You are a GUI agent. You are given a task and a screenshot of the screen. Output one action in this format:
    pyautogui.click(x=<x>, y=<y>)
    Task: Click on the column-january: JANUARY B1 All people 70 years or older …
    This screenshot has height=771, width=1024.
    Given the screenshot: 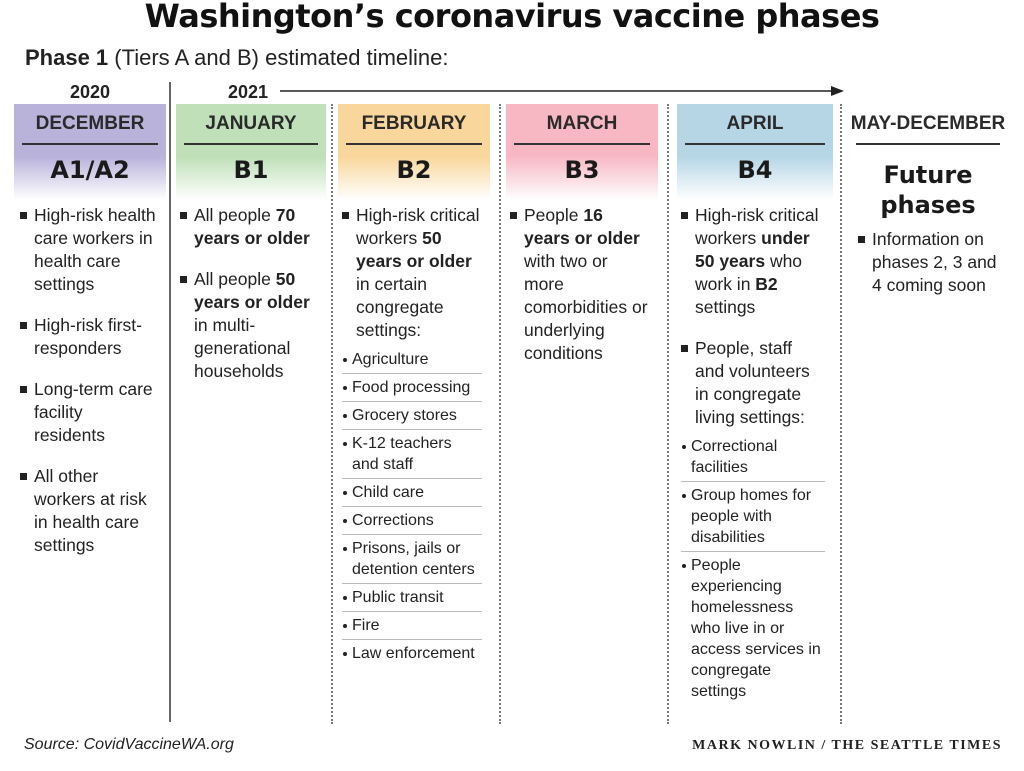 What is the action you would take?
    pyautogui.click(x=251, y=252)
    